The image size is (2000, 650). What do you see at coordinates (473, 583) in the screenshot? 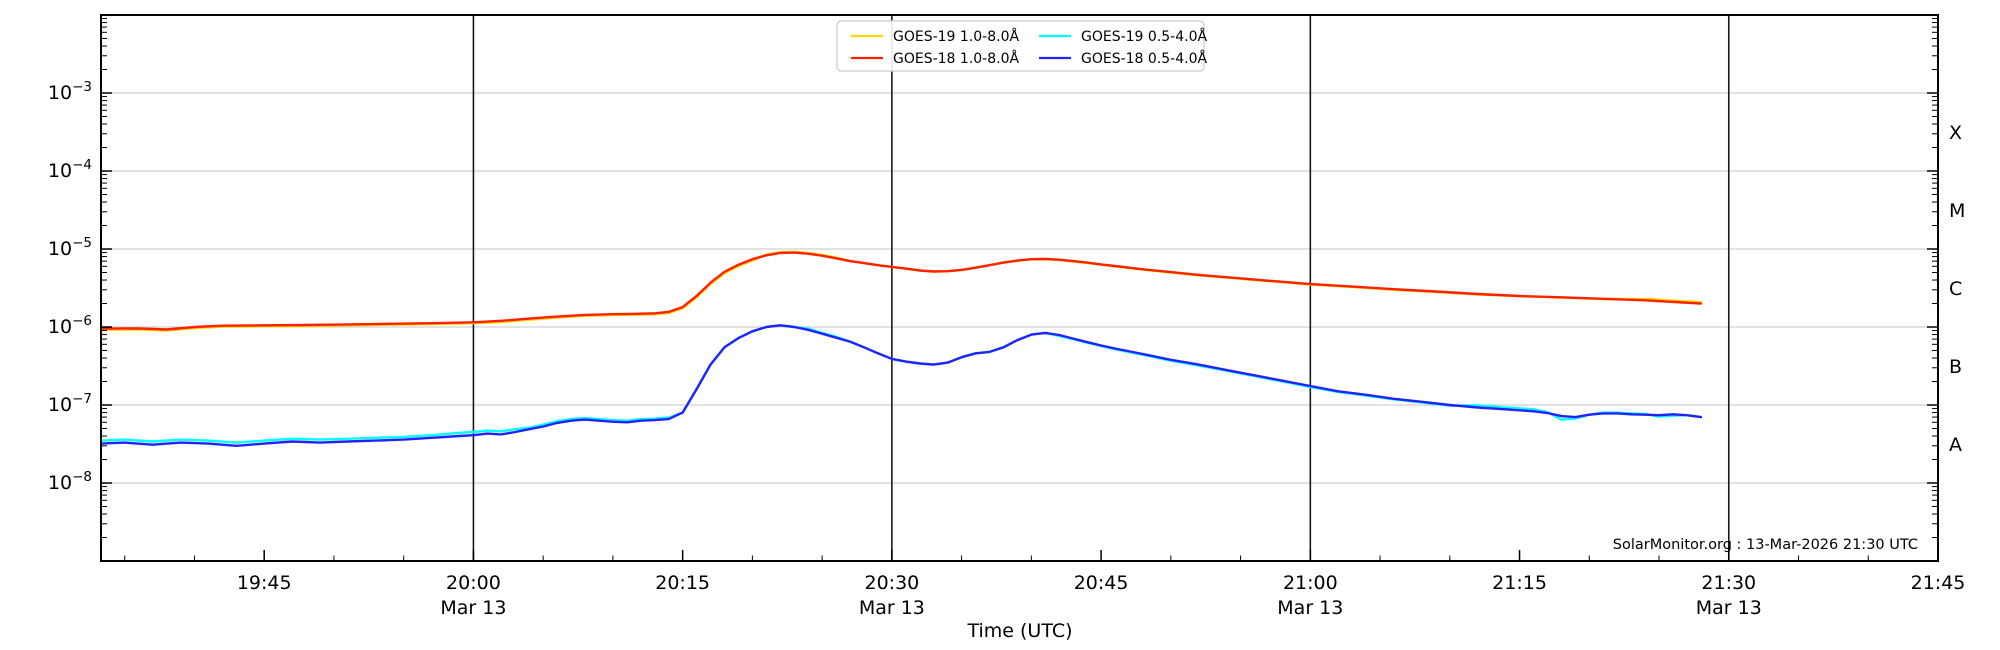
I see `x-tick-label: 20:00` at bounding box center [473, 583].